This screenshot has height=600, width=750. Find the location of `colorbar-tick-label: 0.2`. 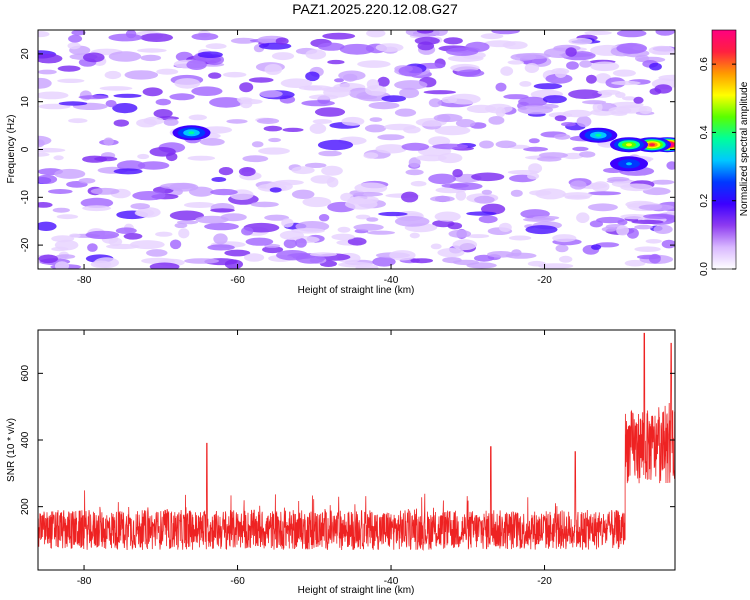

colorbar-tick-label: 0.2 is located at coordinates (704, 200).